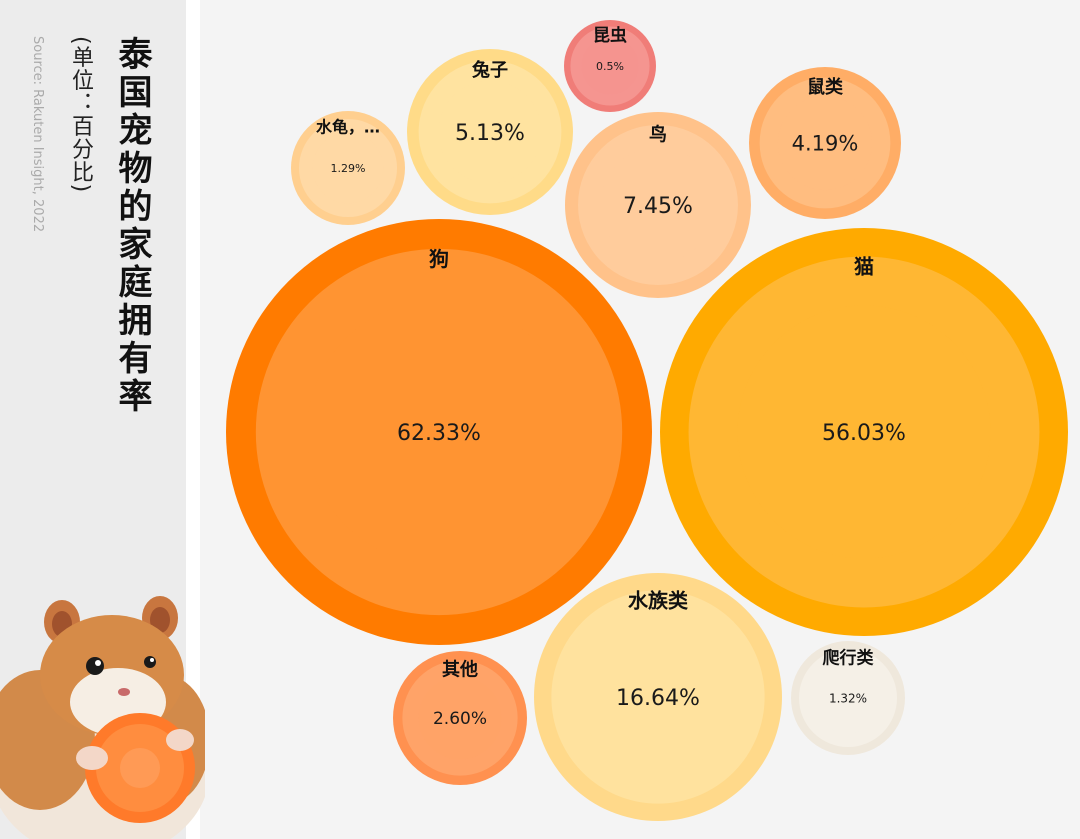 This screenshot has width=1080, height=839. What do you see at coordinates (37, 134) in the screenshot?
I see `source-credit: Source: Rakuten Insight, 2022` at bounding box center [37, 134].